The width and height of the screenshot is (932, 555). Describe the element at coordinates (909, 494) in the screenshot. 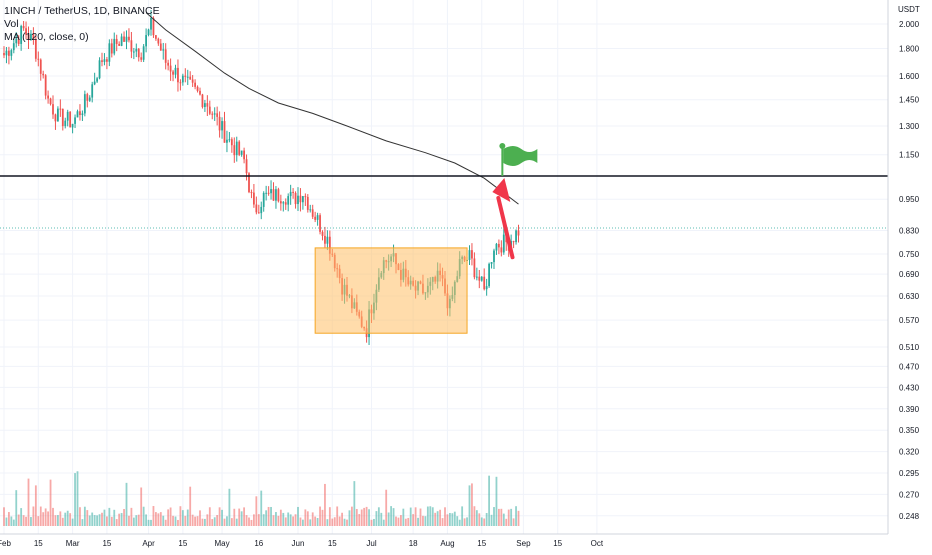

I see `price-tick-label: 0.270` at that location.